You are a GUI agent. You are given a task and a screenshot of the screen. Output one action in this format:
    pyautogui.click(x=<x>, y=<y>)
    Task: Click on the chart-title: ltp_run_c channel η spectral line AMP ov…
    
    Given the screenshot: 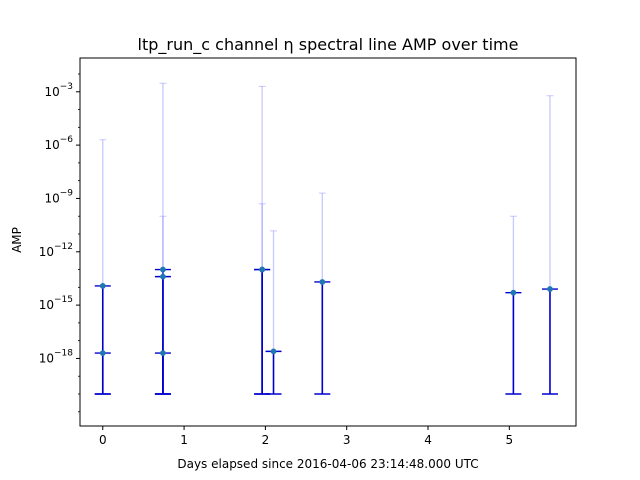 What is the action you would take?
    pyautogui.click(x=328, y=45)
    